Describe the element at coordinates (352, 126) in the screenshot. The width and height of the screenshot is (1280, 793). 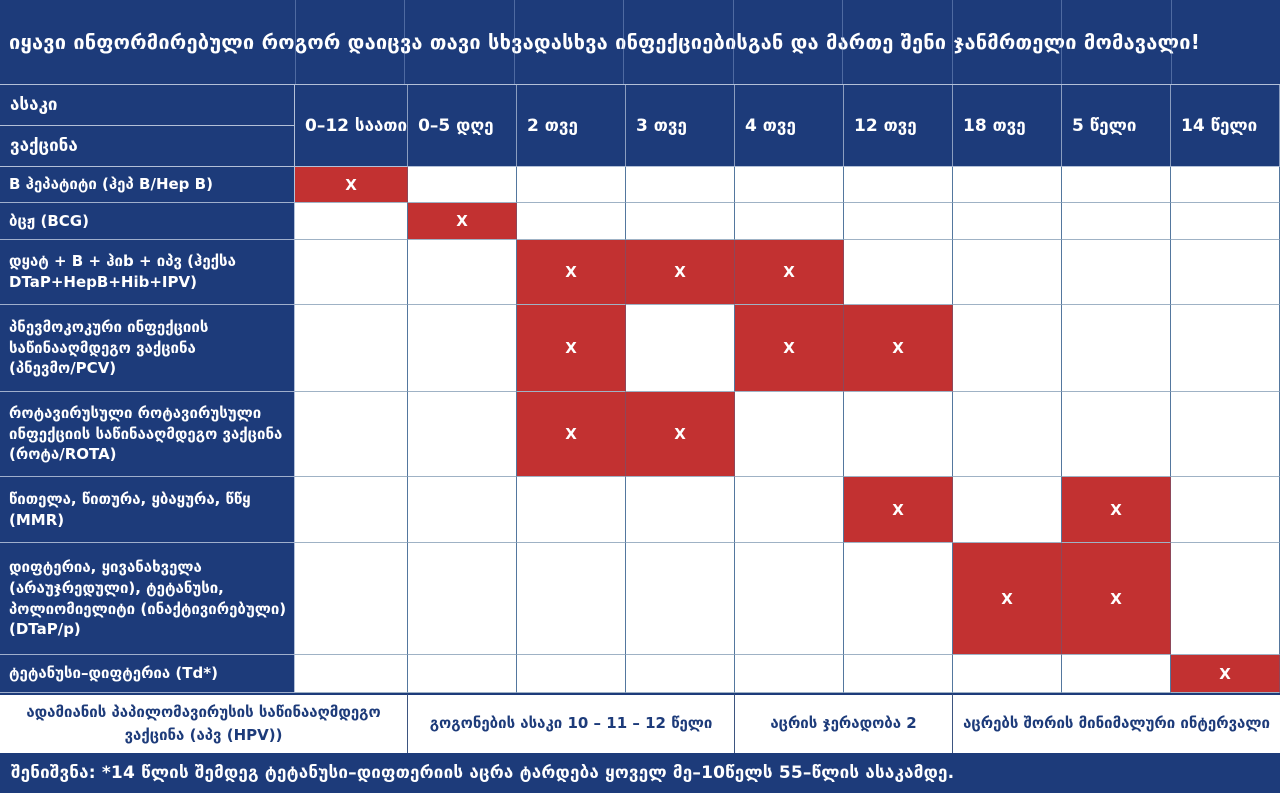
I see `age-column-header: 0–12 საათი` at that location.